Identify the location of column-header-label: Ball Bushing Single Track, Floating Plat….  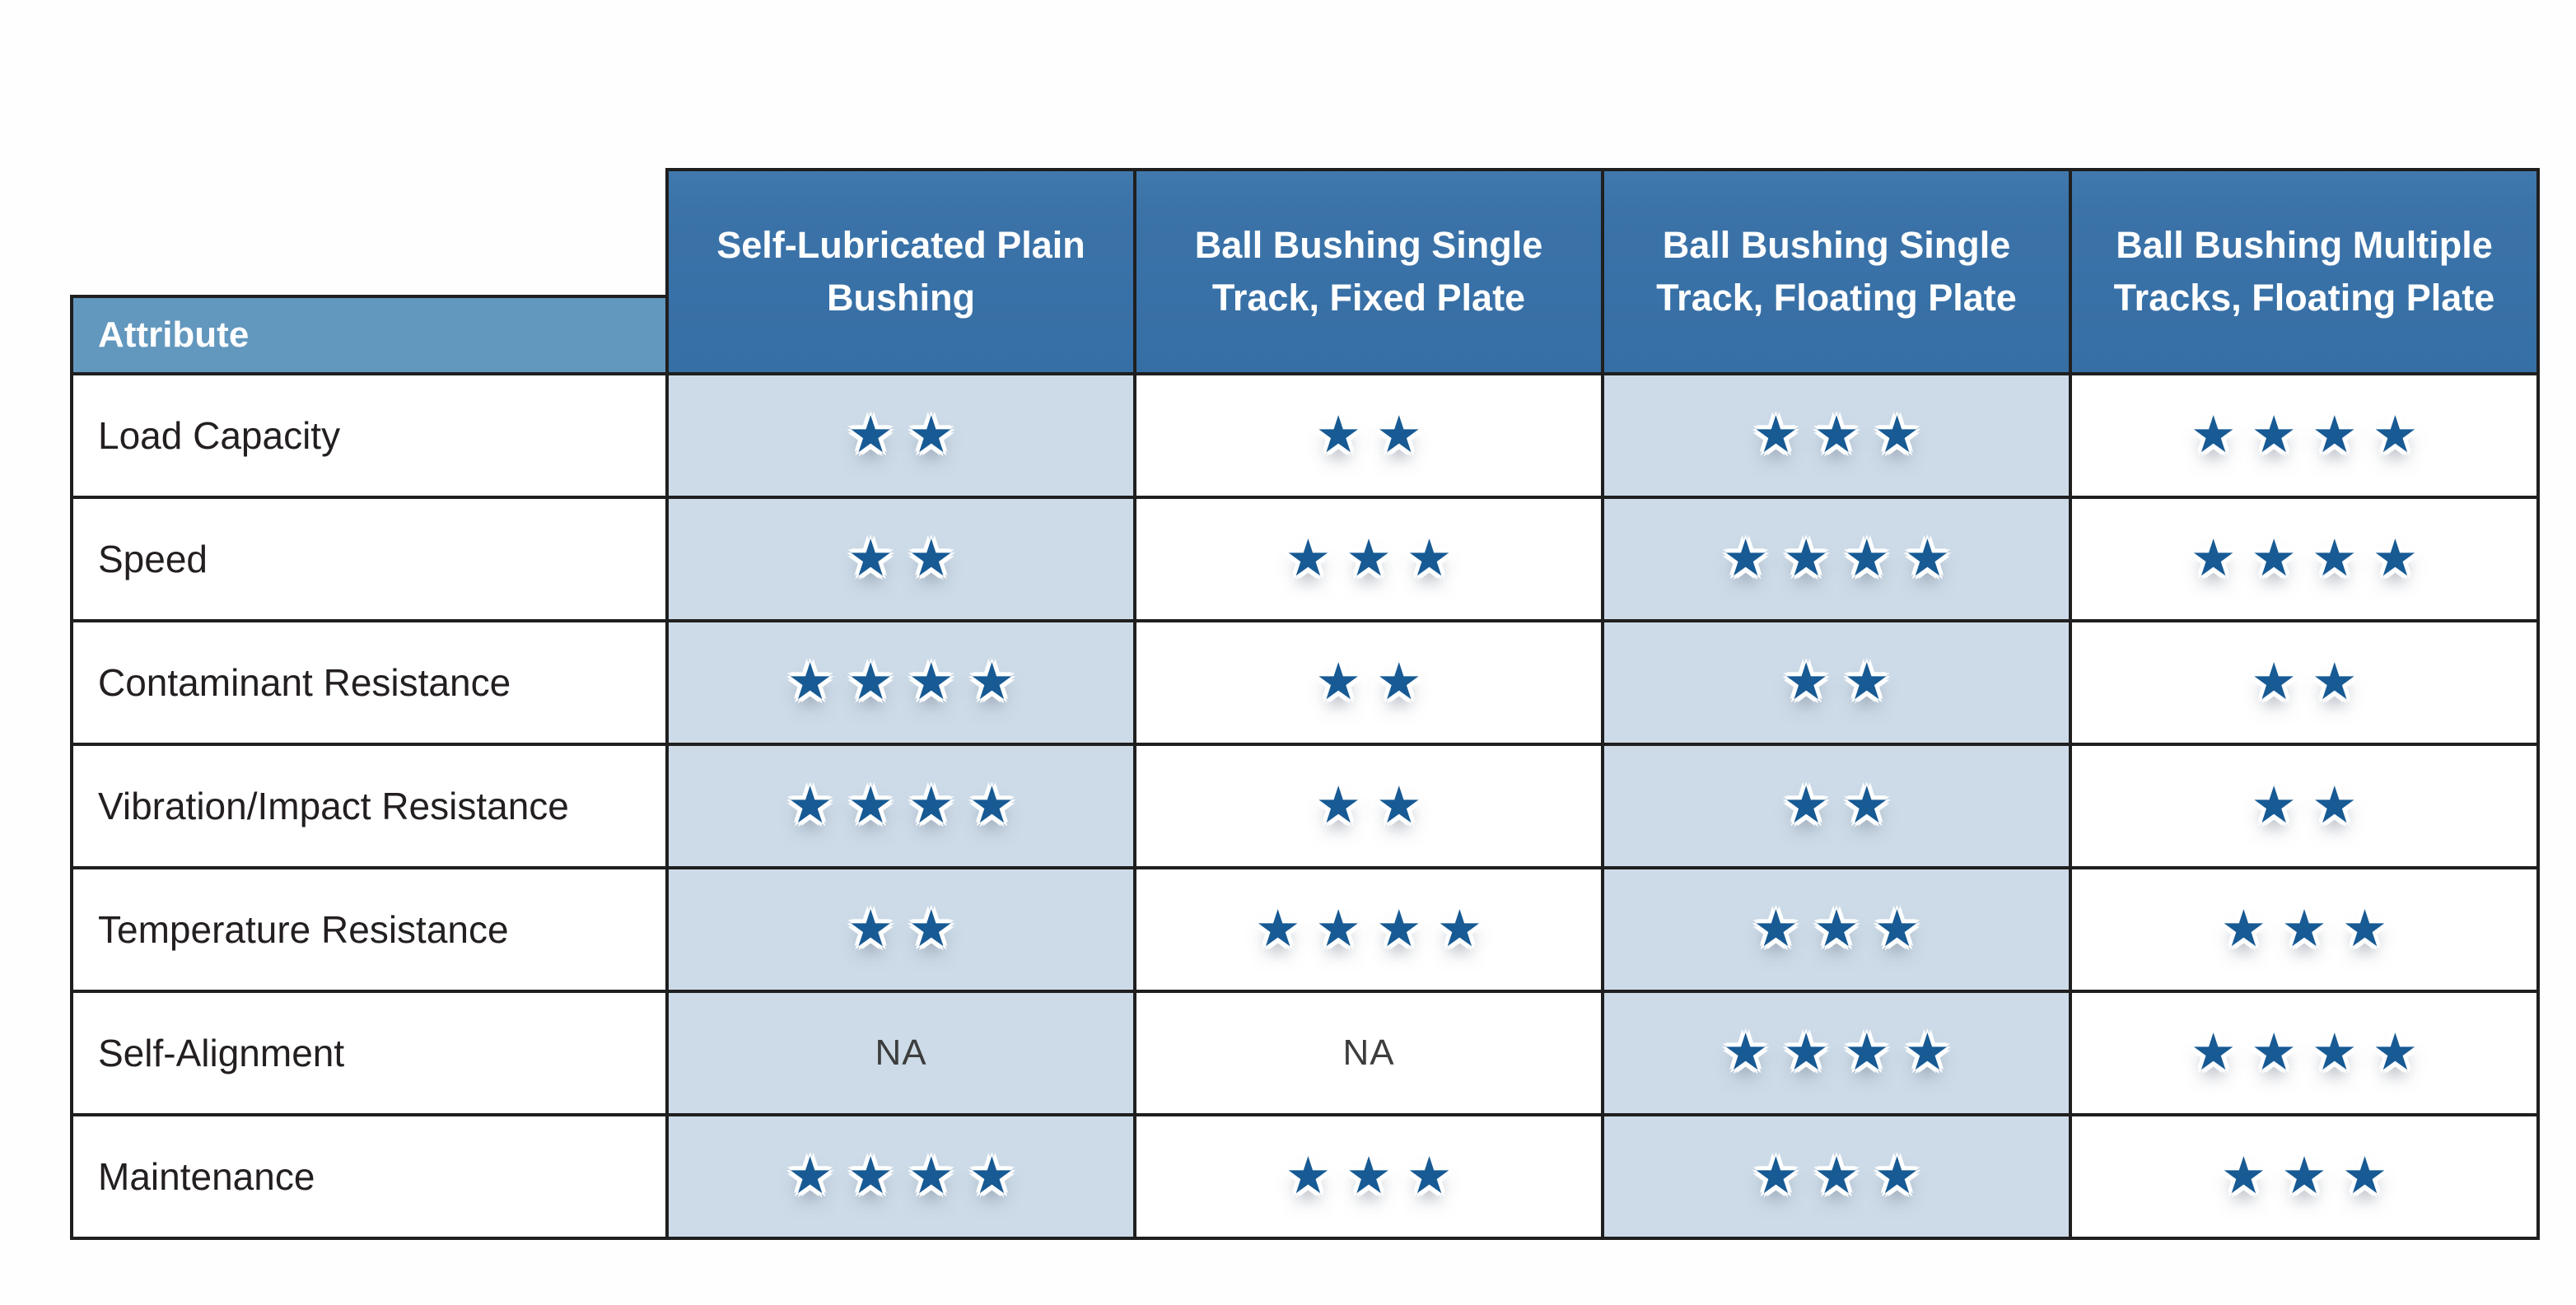
(1836, 271).